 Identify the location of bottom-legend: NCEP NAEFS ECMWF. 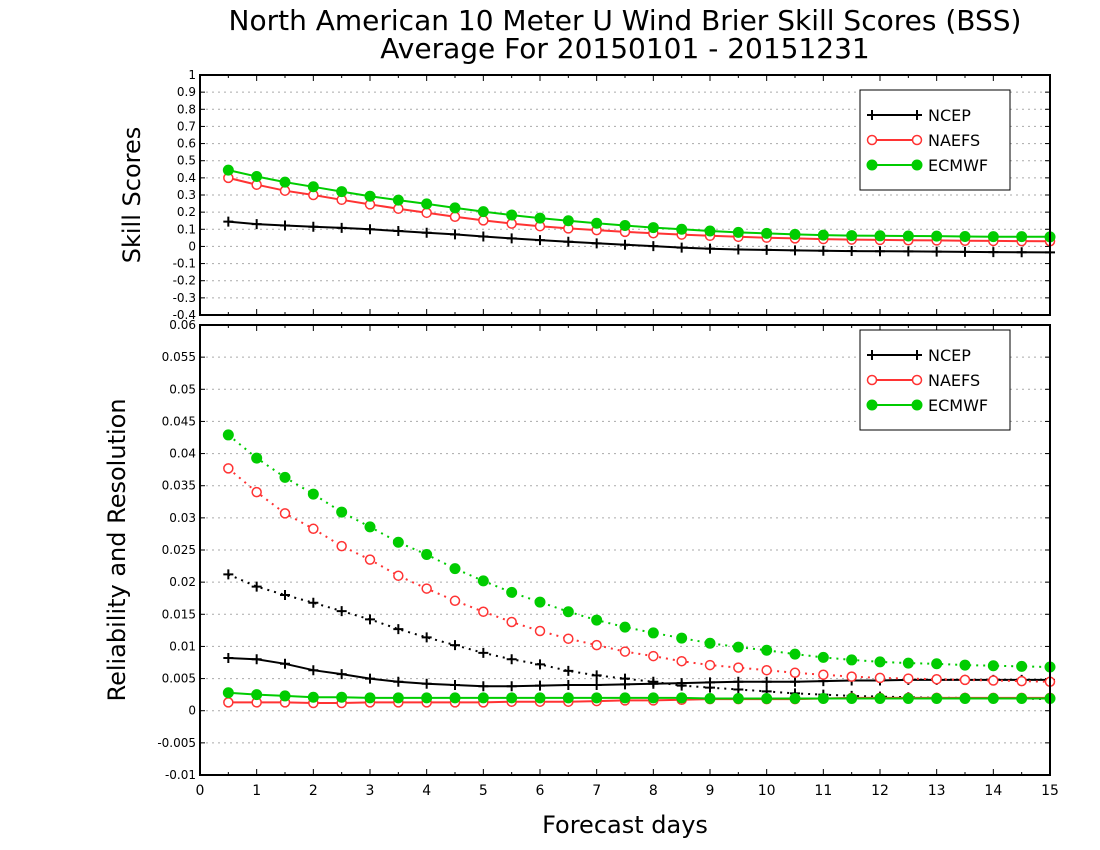
(935, 380).